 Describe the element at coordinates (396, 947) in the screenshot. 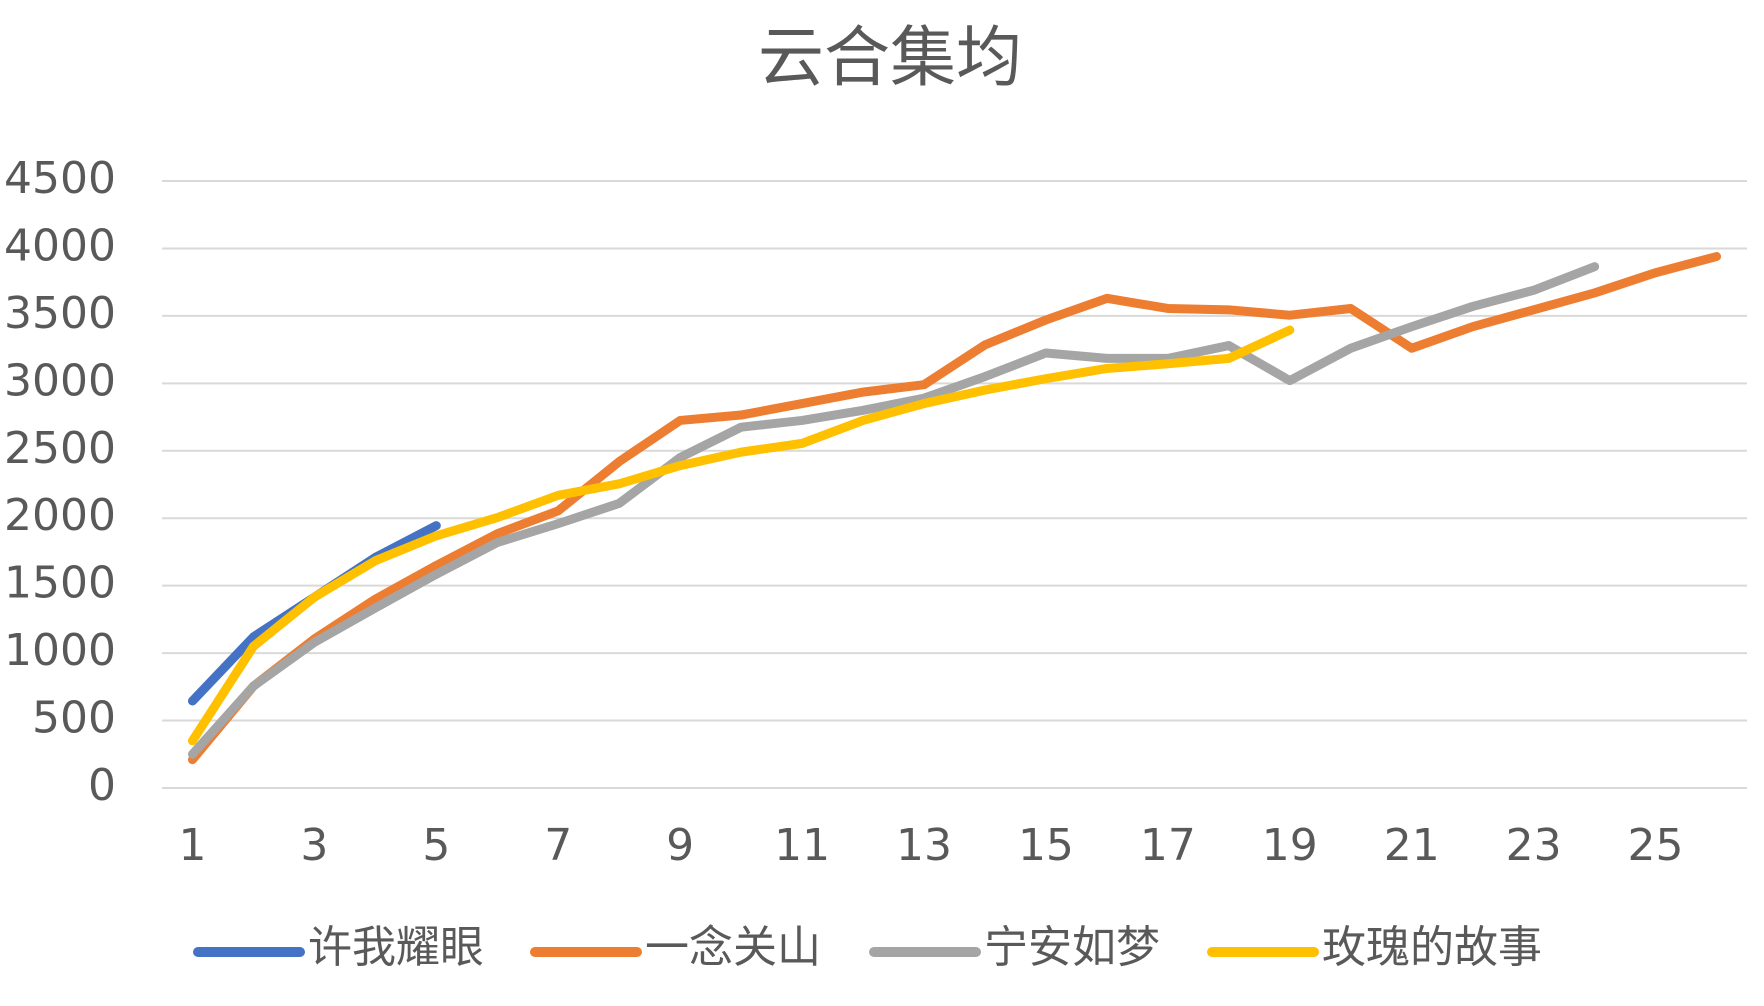

I see `legend-label: 许我耀眼` at that location.